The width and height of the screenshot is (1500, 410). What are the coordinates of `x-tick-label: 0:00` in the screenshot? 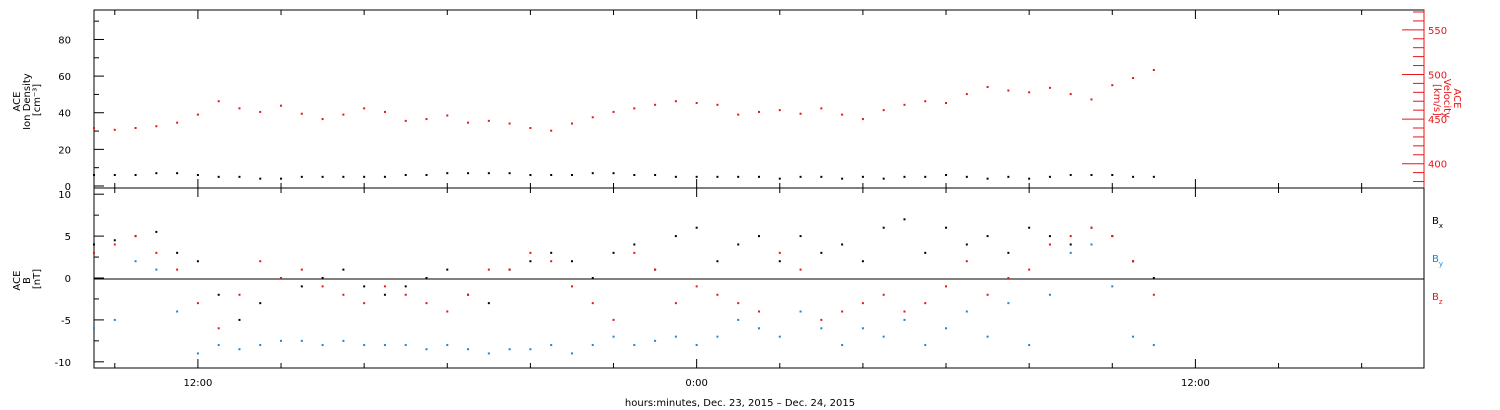 It's located at (696, 383).